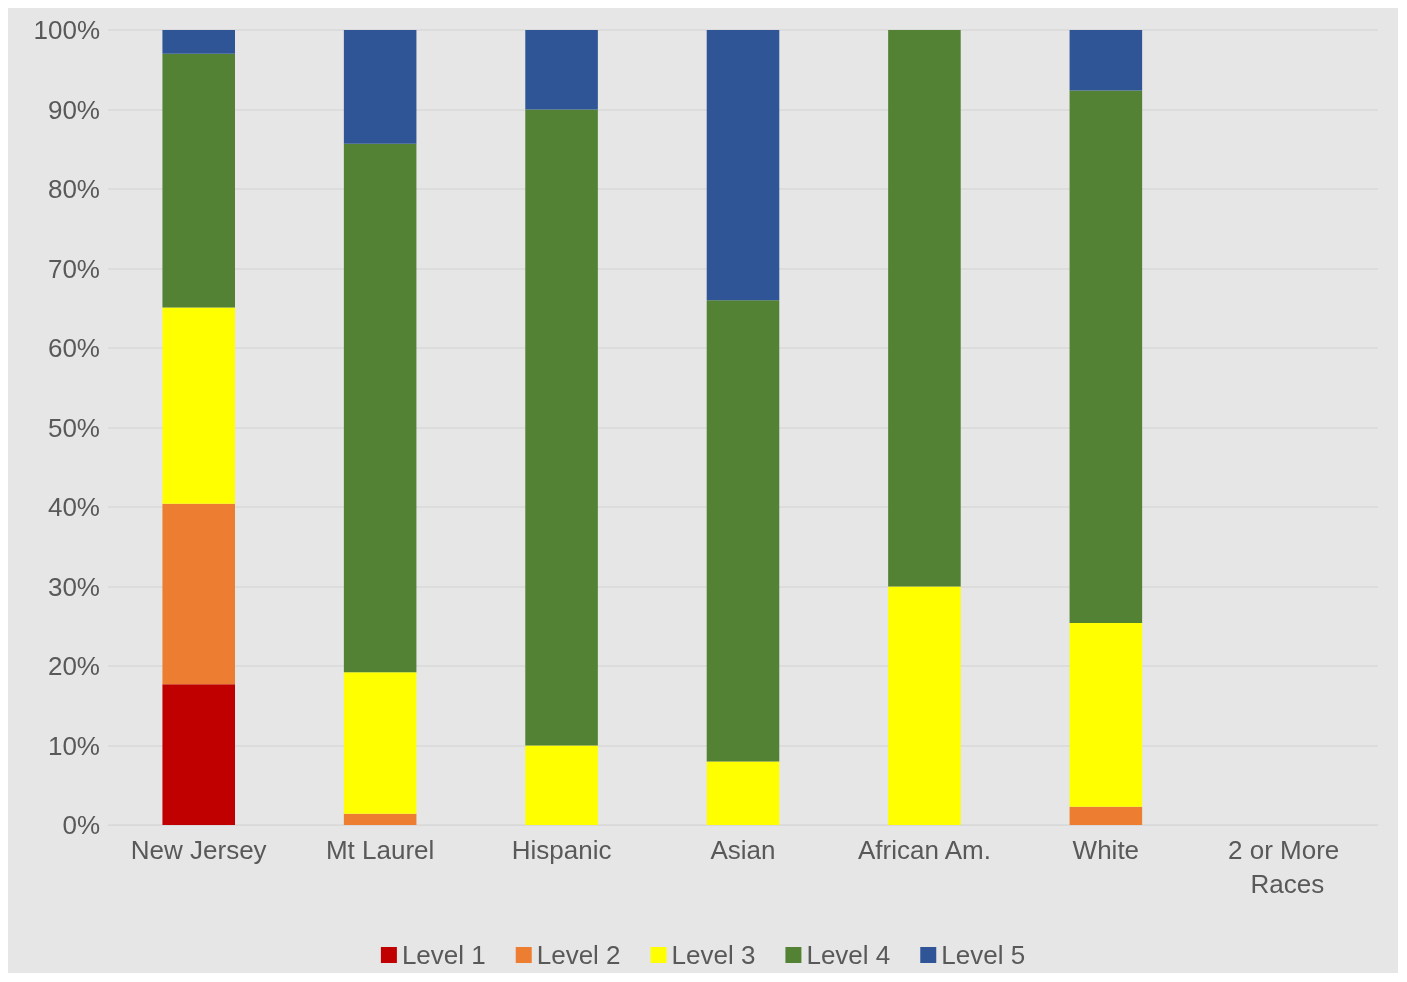 This screenshot has width=1407, height=982. Describe the element at coordinates (848, 955) in the screenshot. I see `legend-label: Level 4` at that location.